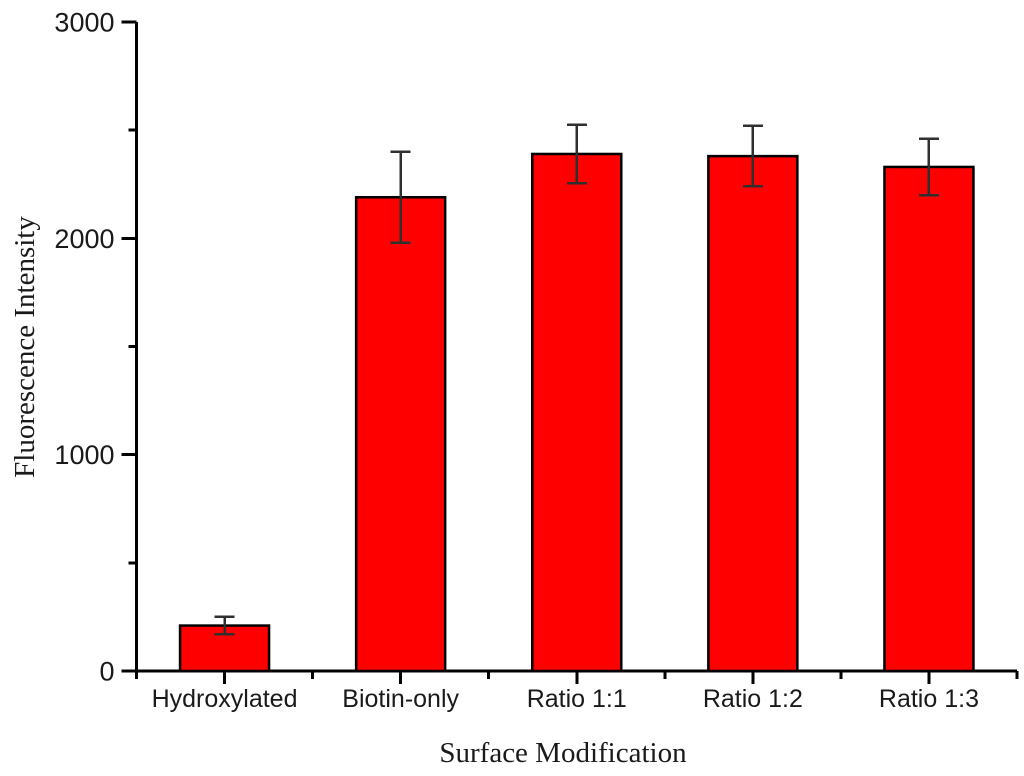 This screenshot has width=1024, height=776. Describe the element at coordinates (400, 434) in the screenshot. I see `bar-biotin-only` at that location.